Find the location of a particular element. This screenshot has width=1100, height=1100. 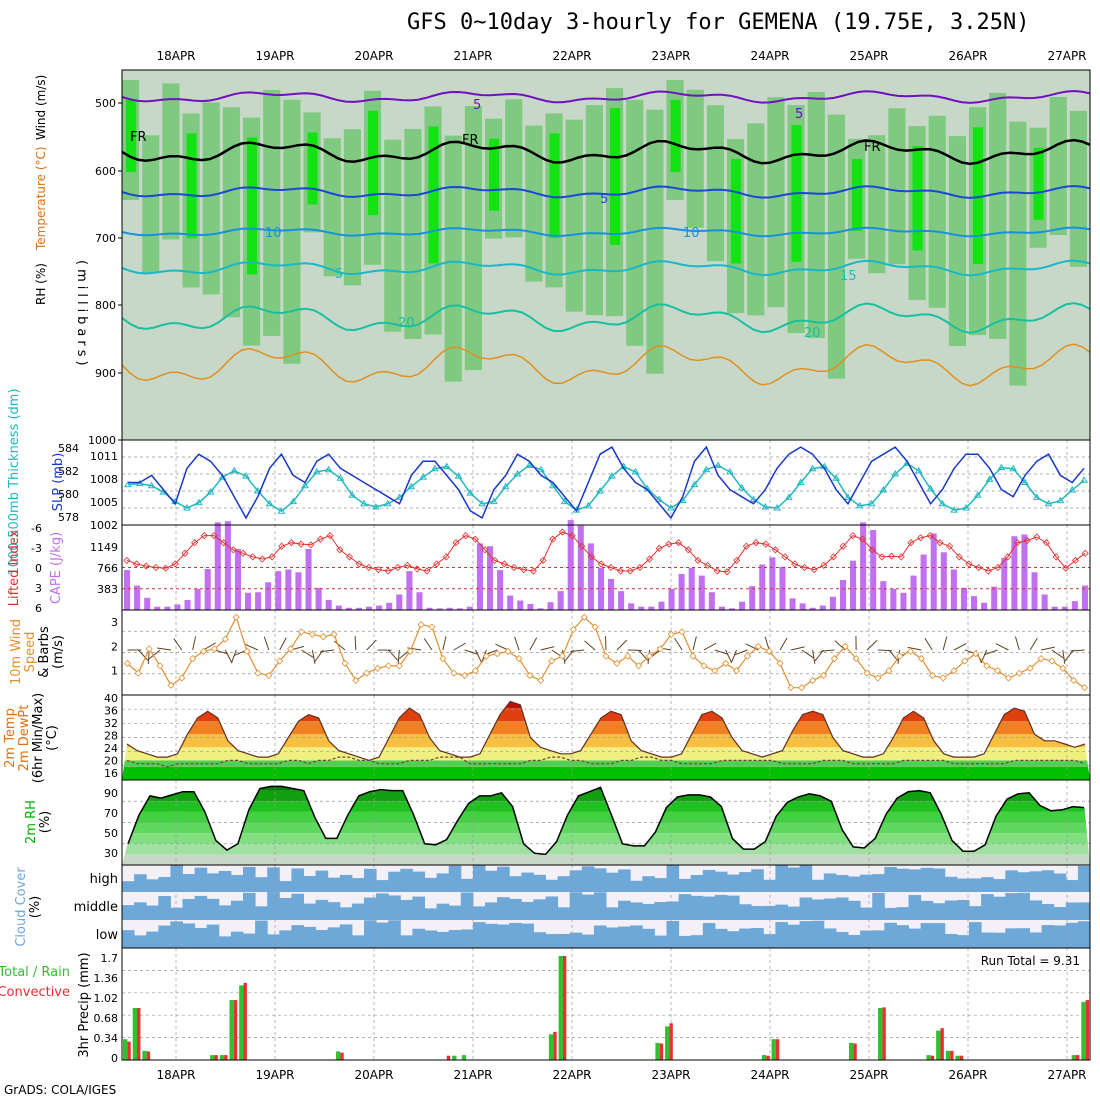

slp-axis-label-text: SLP (mb) is located at coordinates (58, 482).